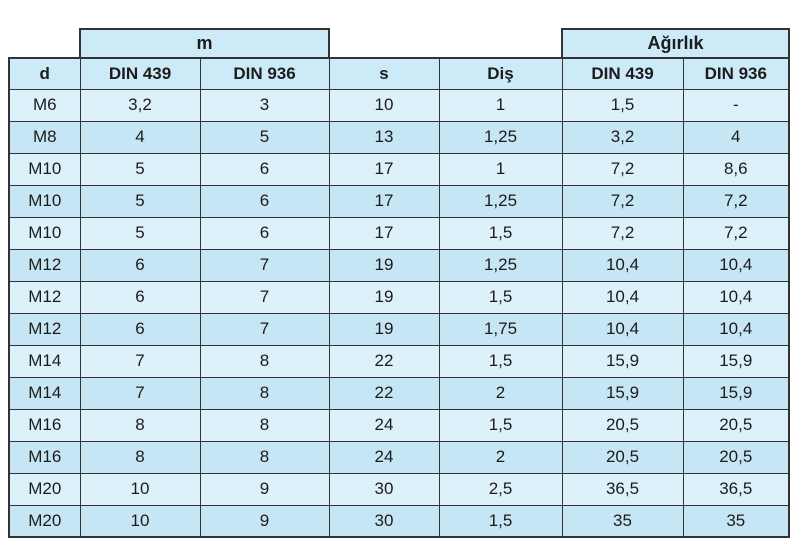 The width and height of the screenshot is (800, 551). Describe the element at coordinates (264, 489) in the screenshot. I see `table-cell: 9` at that location.